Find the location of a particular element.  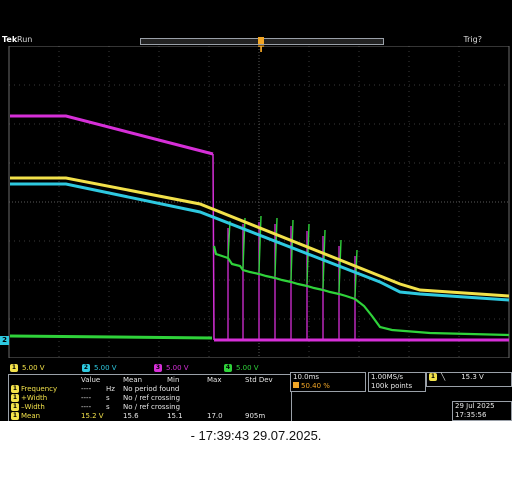

ch3-trace is located at coordinates (112, 135).